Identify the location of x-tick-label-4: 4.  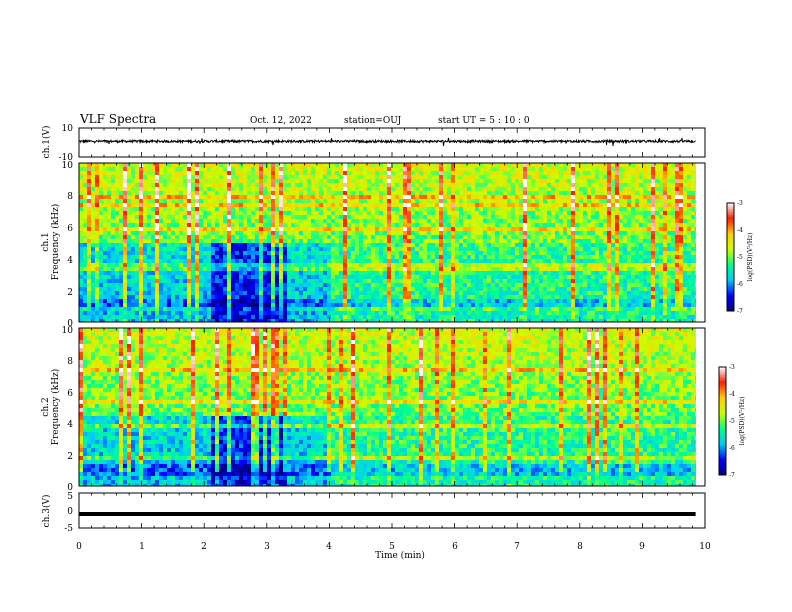
(329, 547).